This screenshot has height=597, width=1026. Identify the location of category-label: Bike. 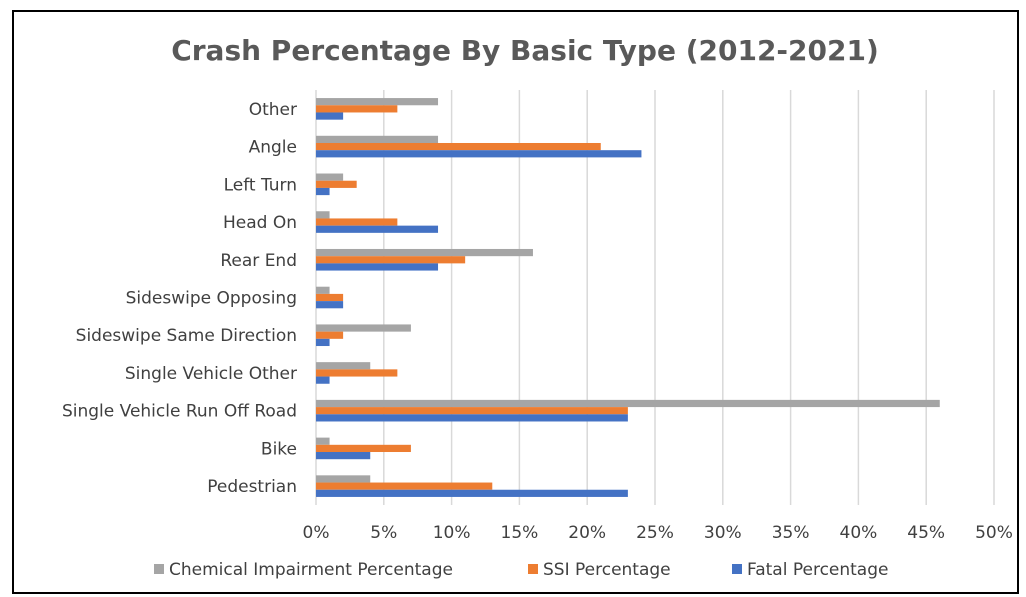
(279, 449).